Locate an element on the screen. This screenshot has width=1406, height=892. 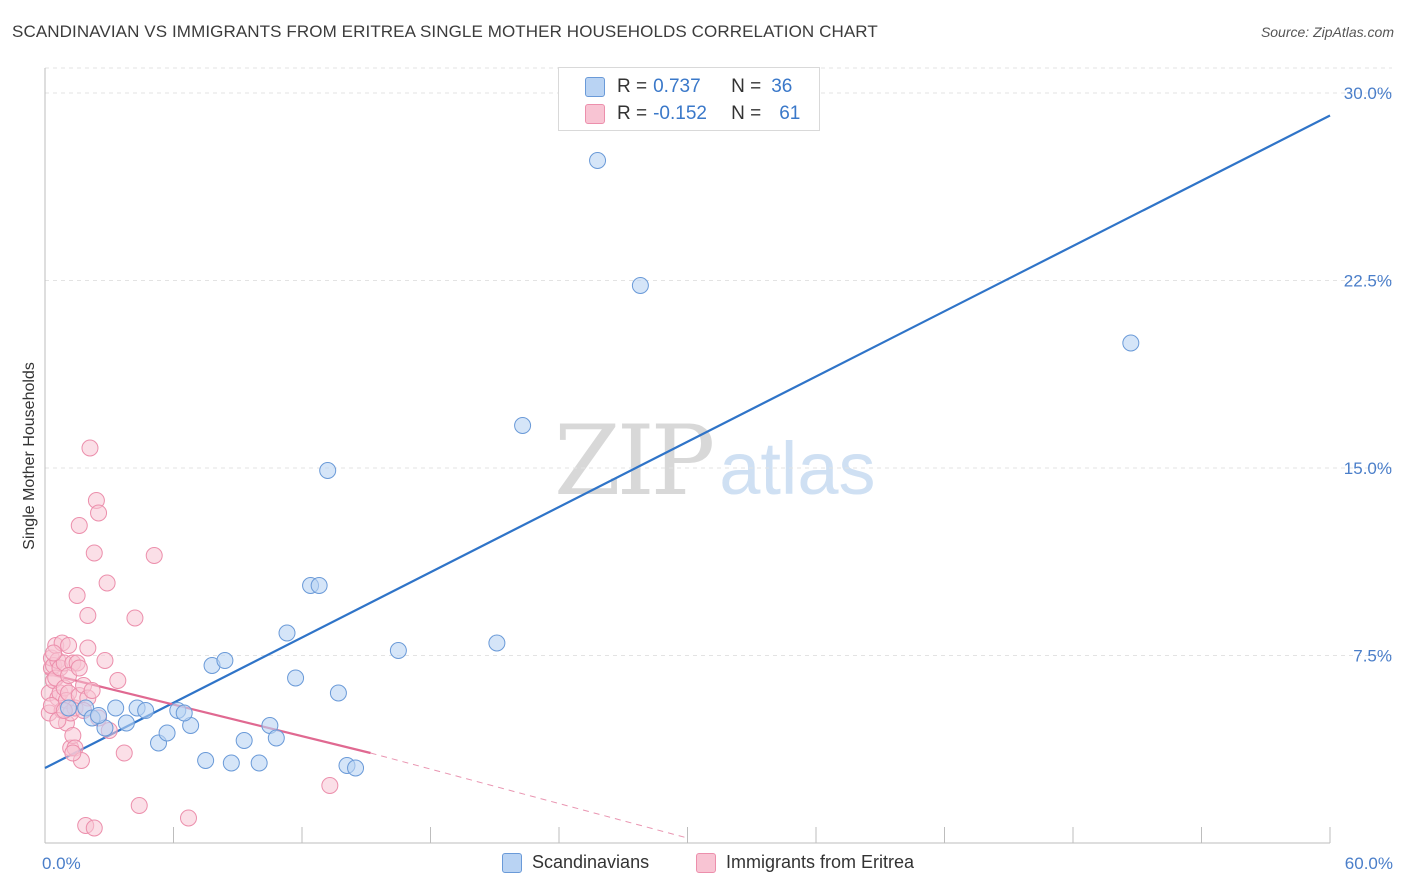
y-tick-label: 30.0% is located at coordinates (1368, 93).